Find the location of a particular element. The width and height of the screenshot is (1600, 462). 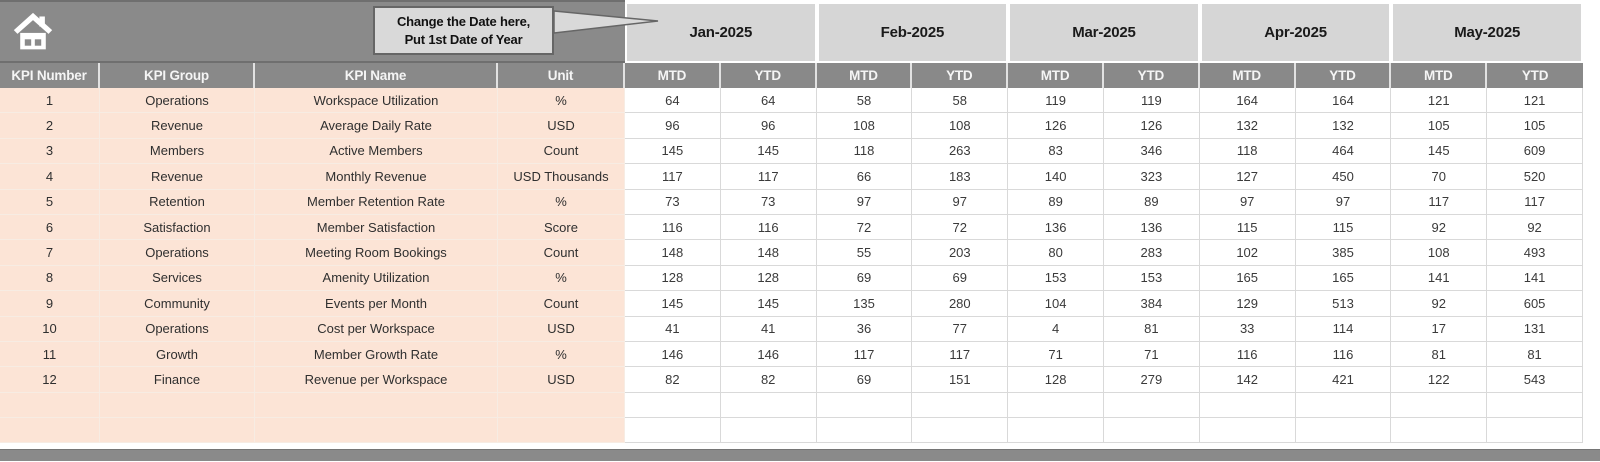

value-cell: 146 is located at coordinates (673, 354).